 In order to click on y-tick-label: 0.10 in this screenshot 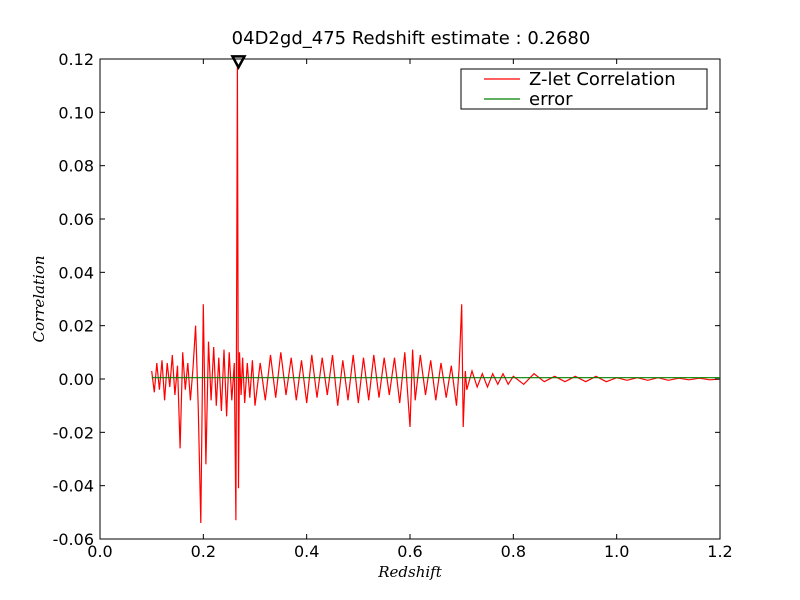, I will do `click(76, 112)`.